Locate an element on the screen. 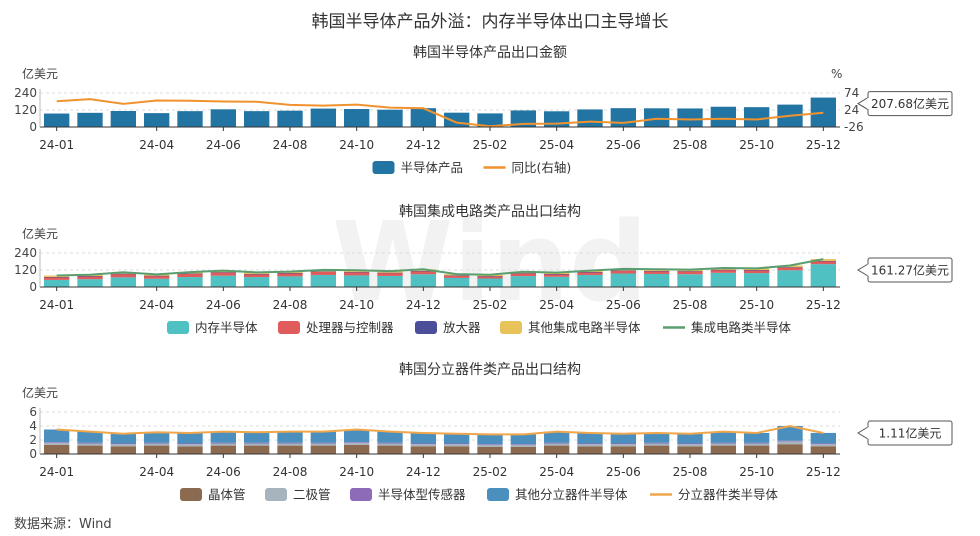 This screenshot has height=536, width=980. bar-放大器-25-03 is located at coordinates (523, 273).